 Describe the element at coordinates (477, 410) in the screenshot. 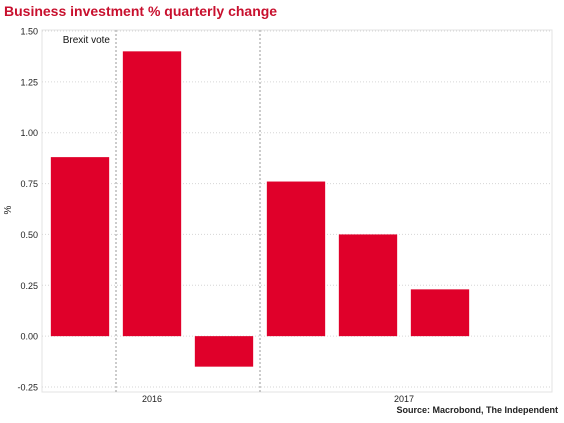

I see `source-note: Source: Macrobond, The Independent` at that location.